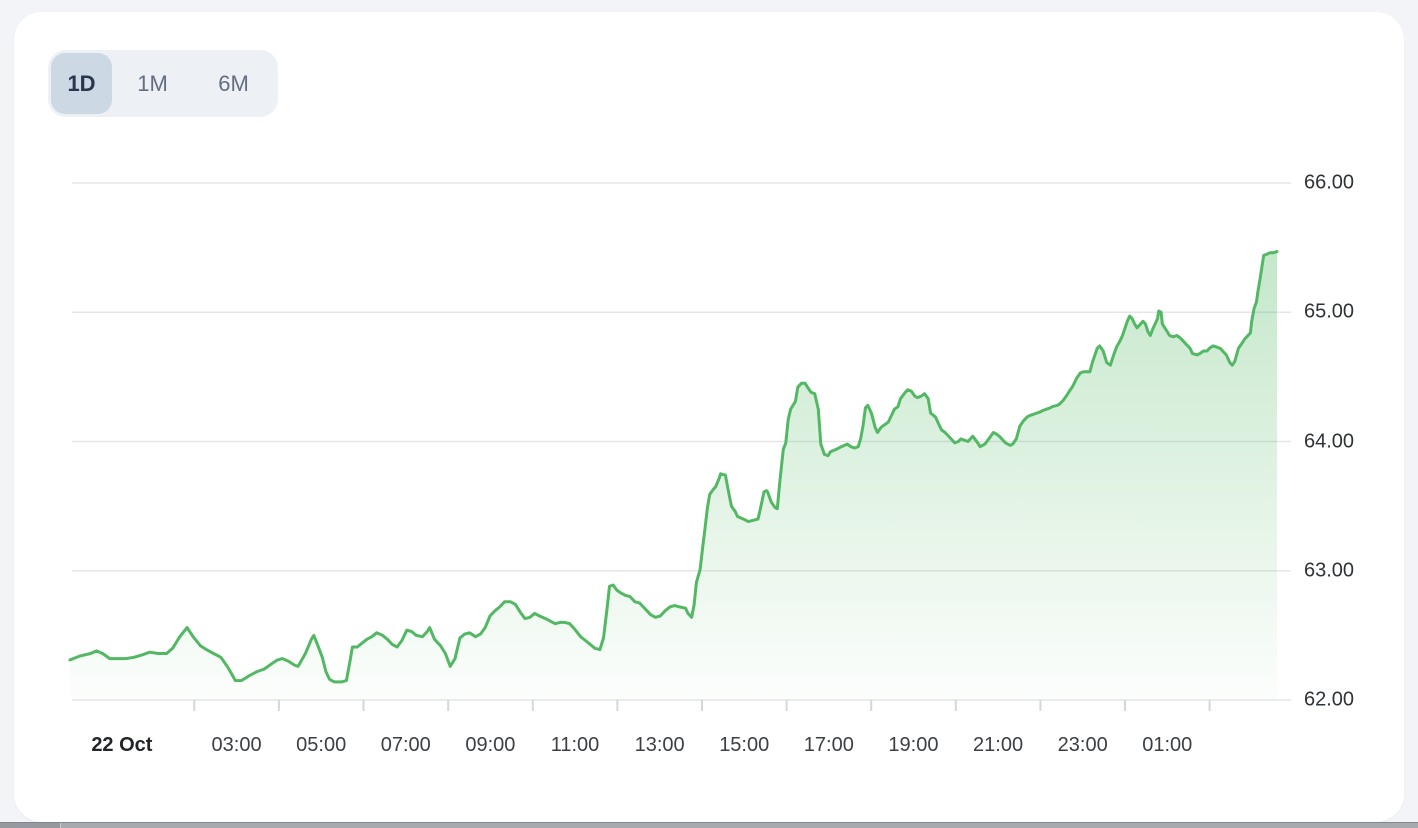  I want to click on range-button-6m: 6M, so click(233, 83).